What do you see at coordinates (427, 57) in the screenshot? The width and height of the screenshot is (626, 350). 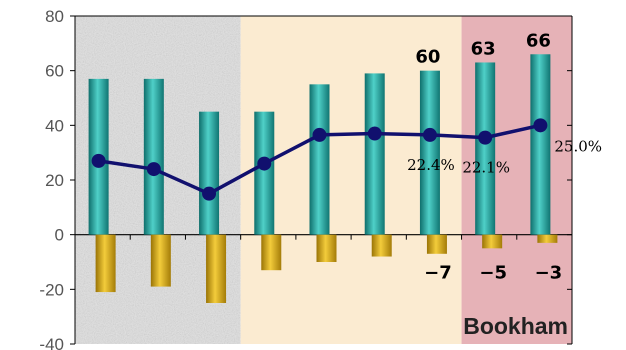 I see `bar-value-label: 60` at bounding box center [427, 57].